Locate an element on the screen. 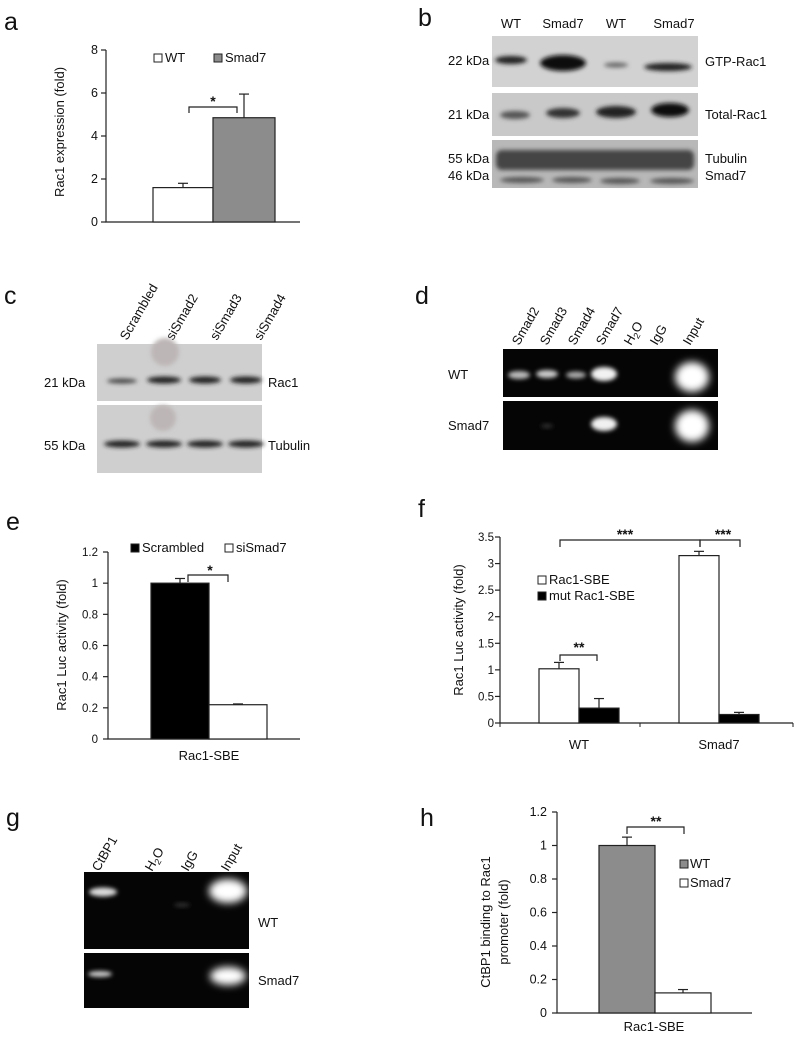 This screenshot has height=1040, width=800. ytick-label: 0.5 is located at coordinates (486, 697).